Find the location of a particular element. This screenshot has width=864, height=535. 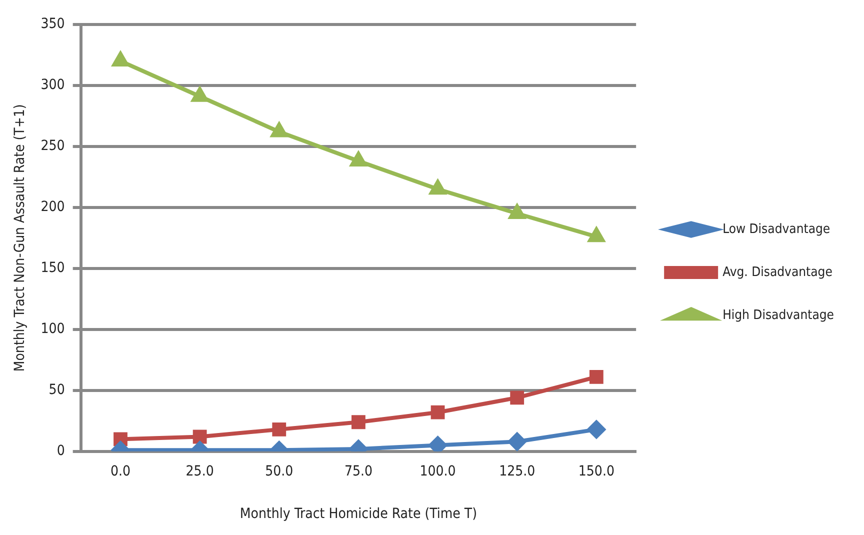

legend-label: Avg. Disadvantage is located at coordinates (777, 272).